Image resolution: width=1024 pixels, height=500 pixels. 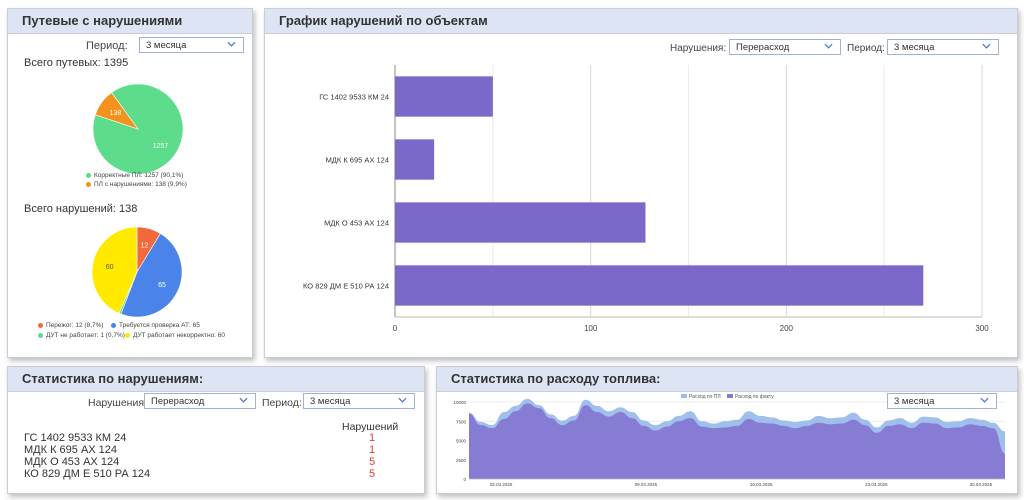 What do you see at coordinates (116, 113) in the screenshot?
I see `pie-slice-label: 138` at bounding box center [116, 113].